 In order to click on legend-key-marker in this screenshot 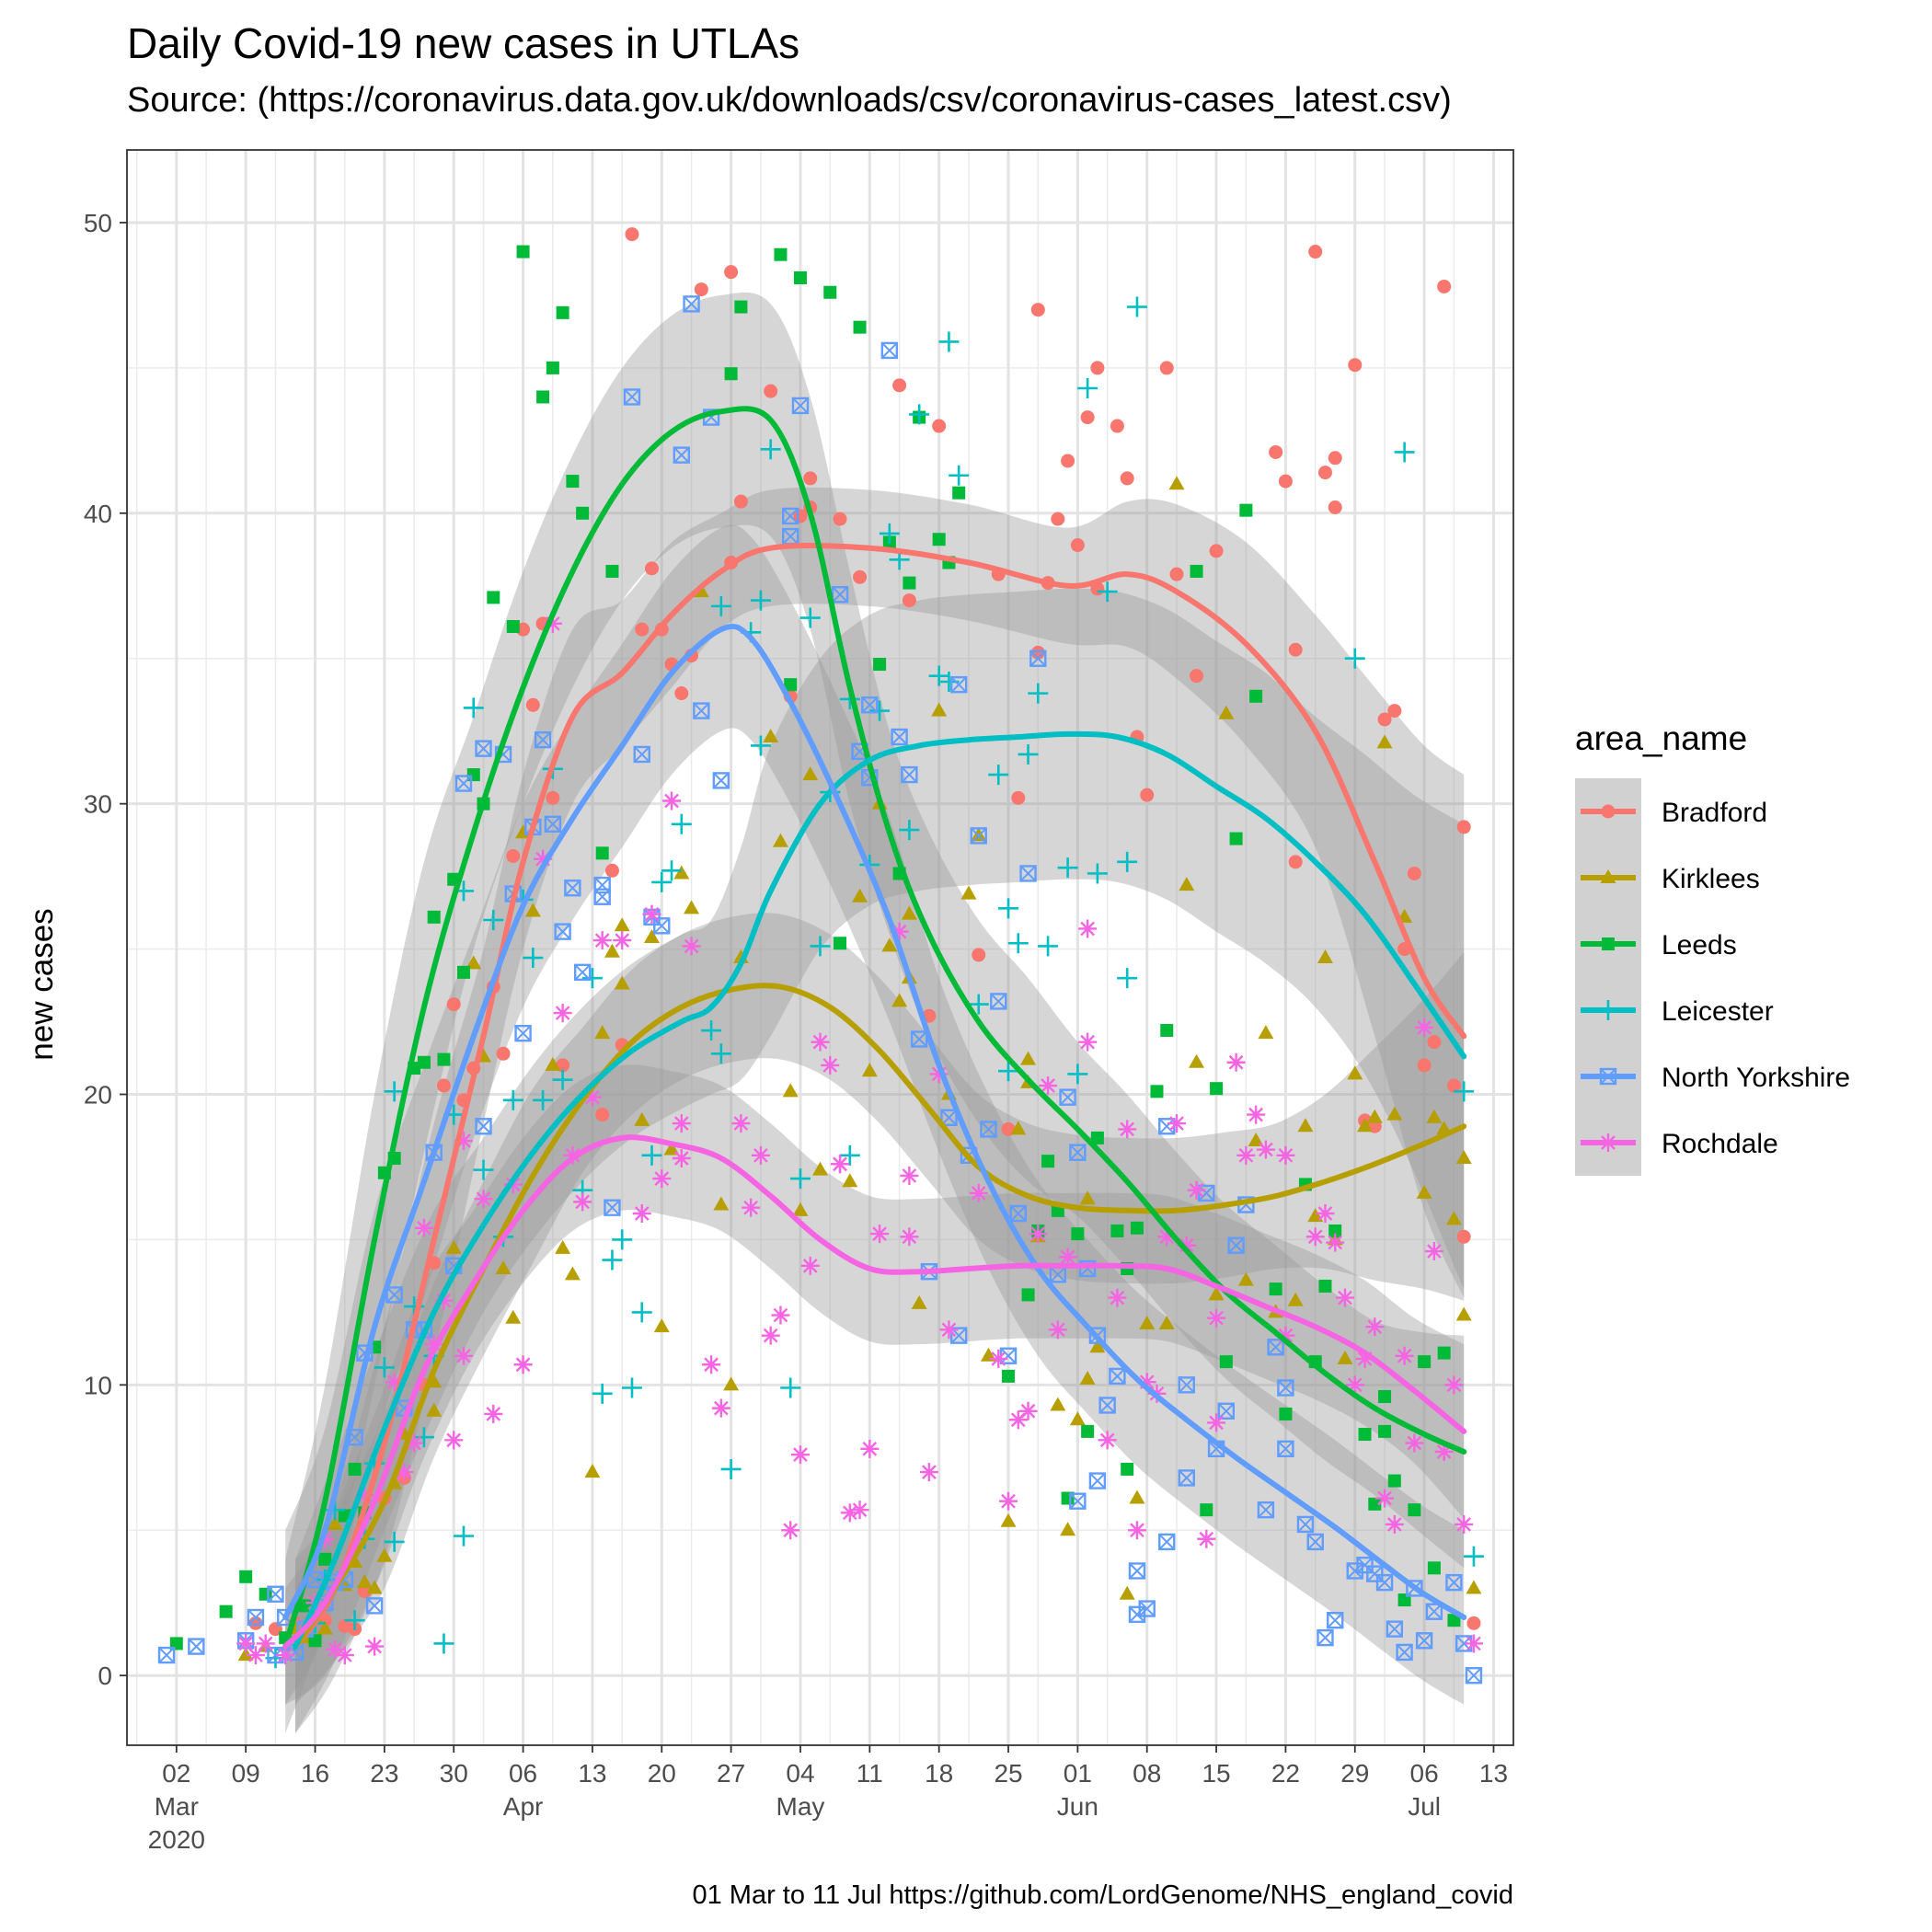, I will do `click(1608, 876)`.